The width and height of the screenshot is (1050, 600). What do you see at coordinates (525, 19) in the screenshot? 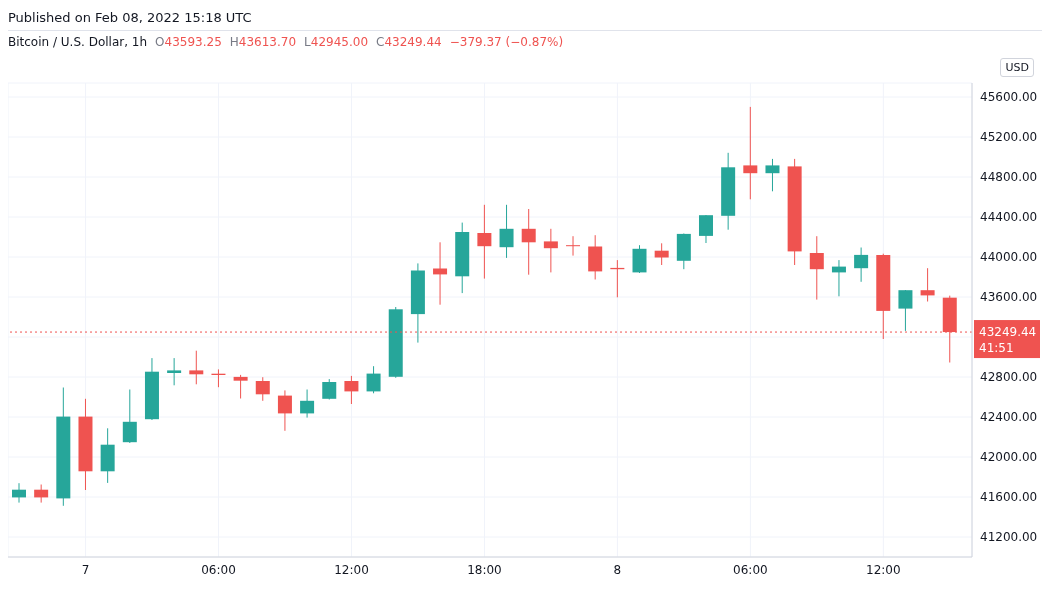
I see `chart-subtitle: Published on Feb 08, 2022 15:18 UTC` at bounding box center [525, 19].